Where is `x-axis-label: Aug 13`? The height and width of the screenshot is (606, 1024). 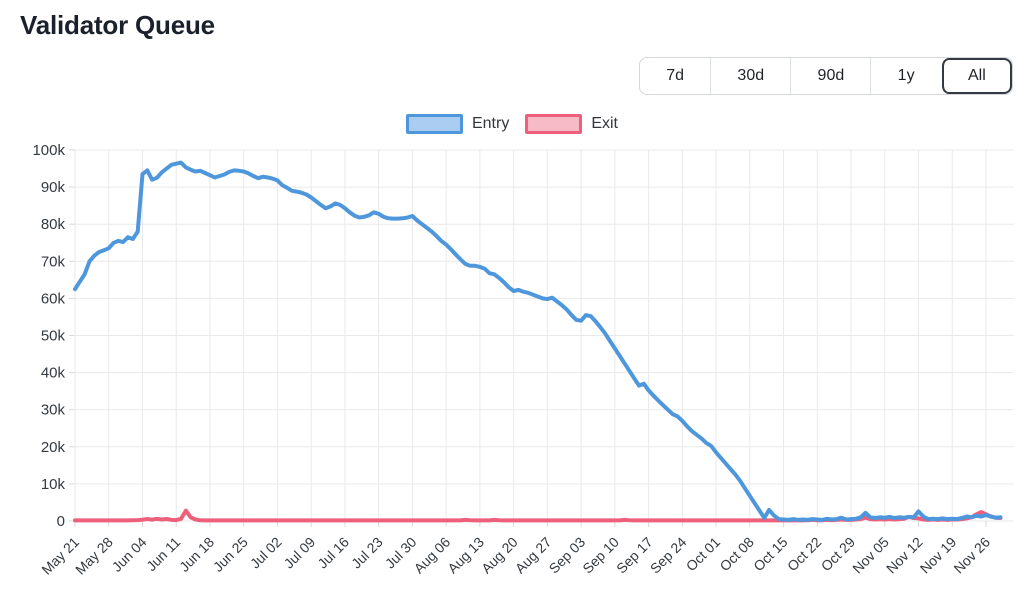 x-axis-label: Aug 13 is located at coordinates (465, 555).